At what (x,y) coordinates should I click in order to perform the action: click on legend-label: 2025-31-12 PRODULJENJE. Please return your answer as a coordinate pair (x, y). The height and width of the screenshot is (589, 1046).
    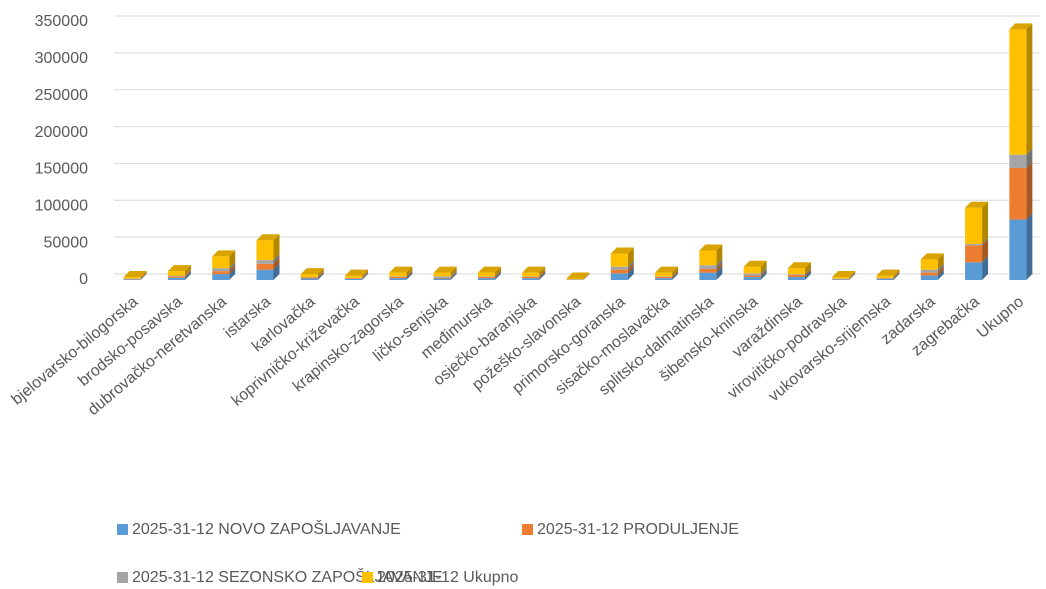
    Looking at the image, I should click on (638, 529).